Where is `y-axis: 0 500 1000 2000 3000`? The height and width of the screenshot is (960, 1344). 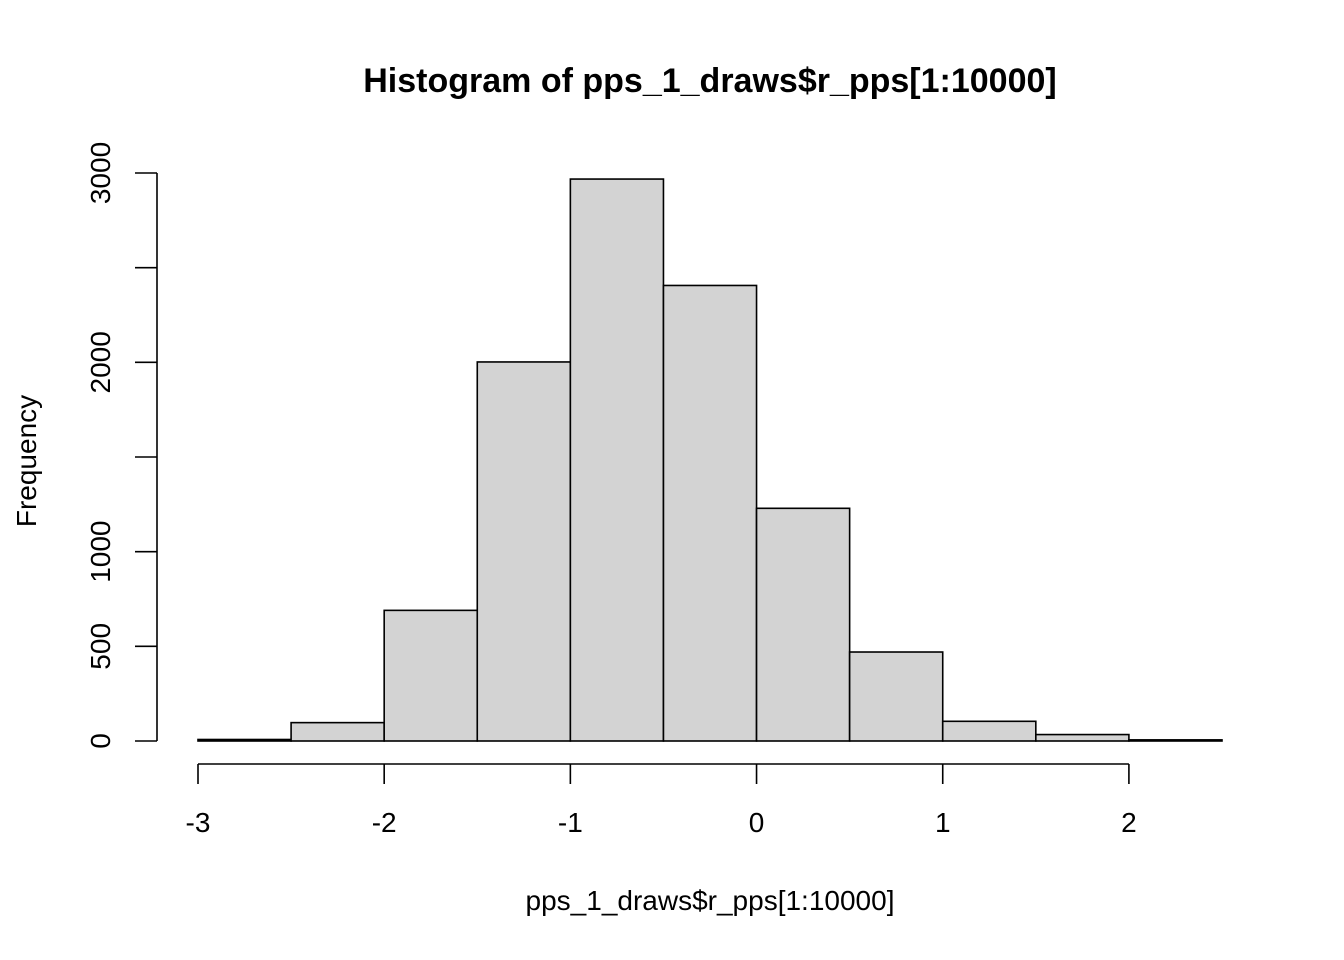 y-axis: 0 500 1000 2000 3000 is located at coordinates (121, 445).